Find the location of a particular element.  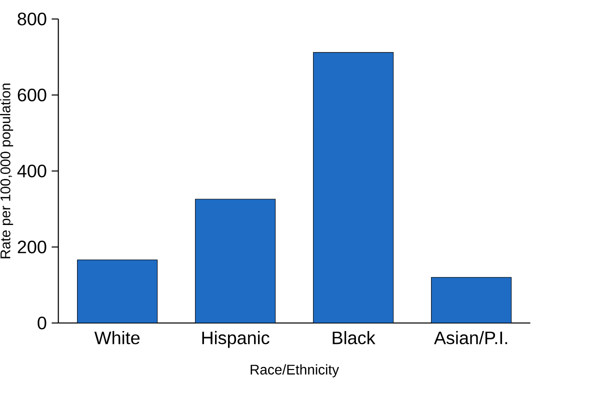

y-tick-label: 400 is located at coordinates (31, 171).